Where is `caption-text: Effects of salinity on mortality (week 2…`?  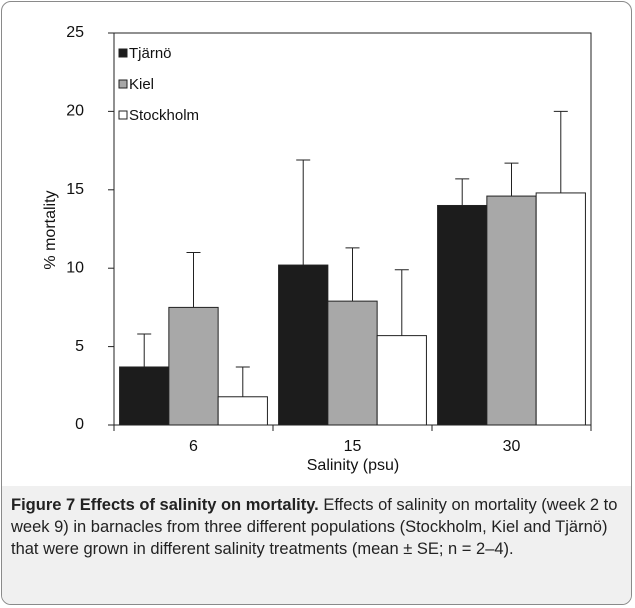 caption-text: Effects of salinity on mortality (week 2… is located at coordinates (314, 527).